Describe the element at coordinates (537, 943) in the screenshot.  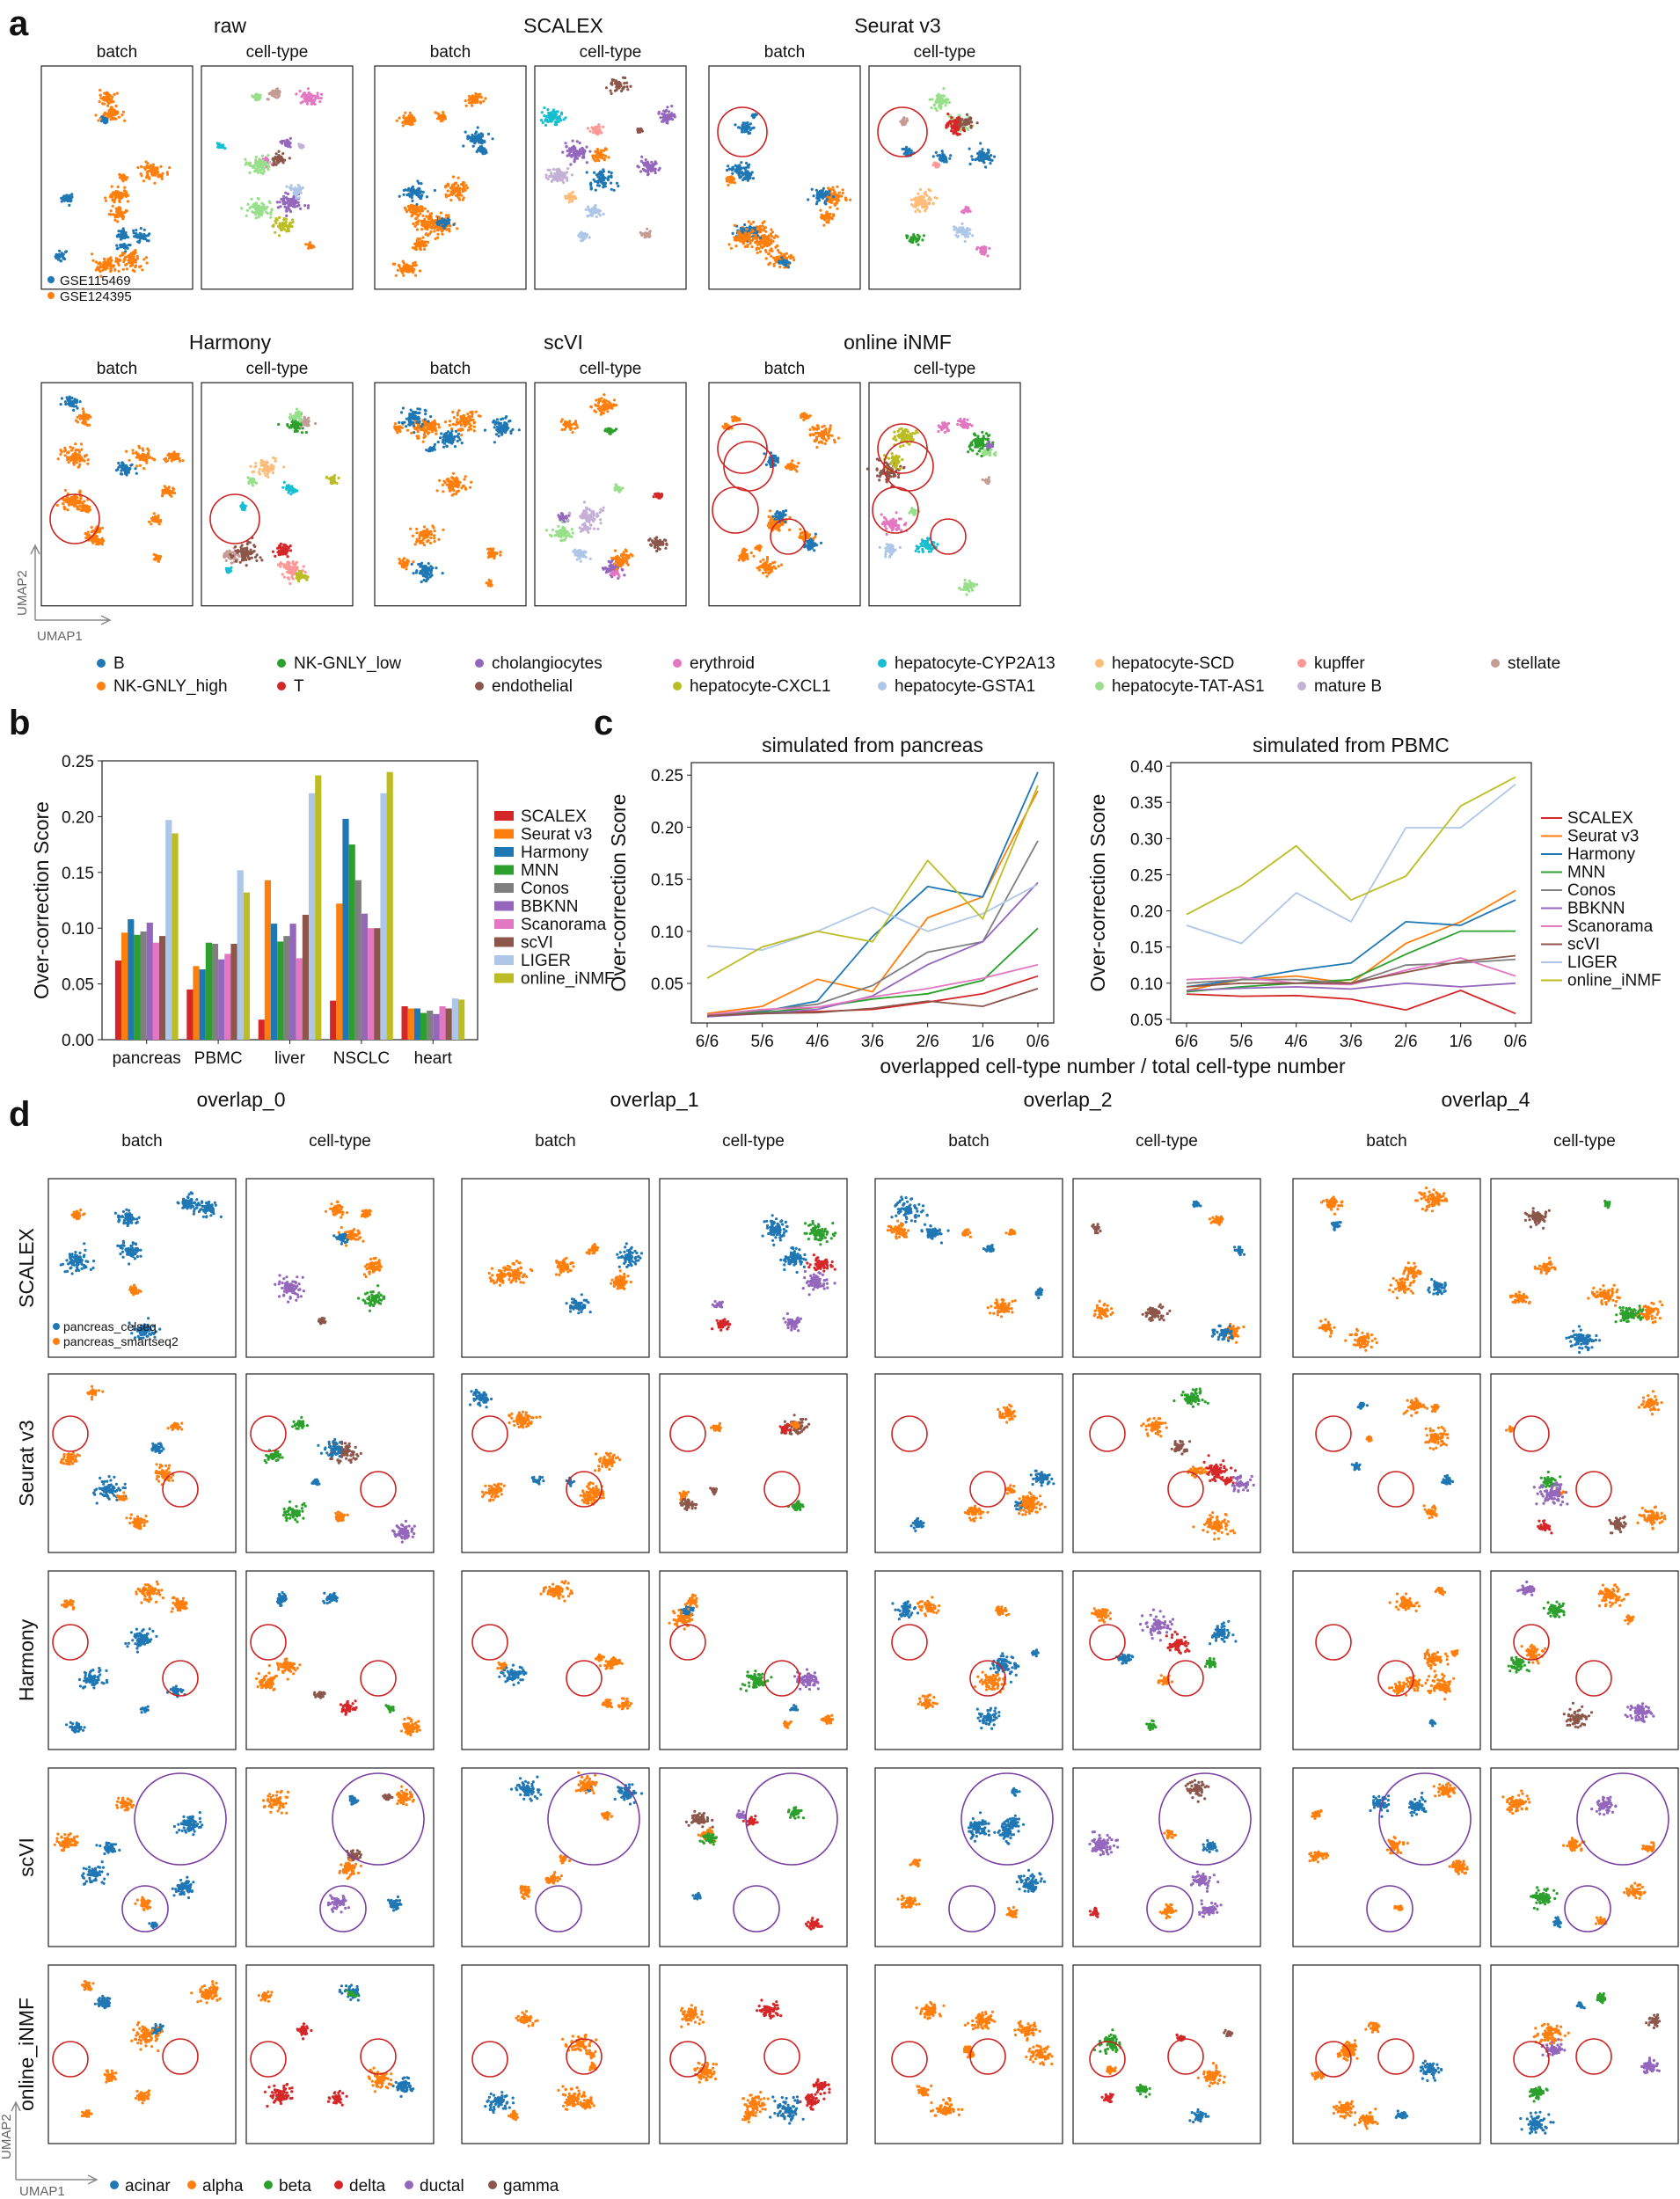
I see `legend-label: scVI` at that location.